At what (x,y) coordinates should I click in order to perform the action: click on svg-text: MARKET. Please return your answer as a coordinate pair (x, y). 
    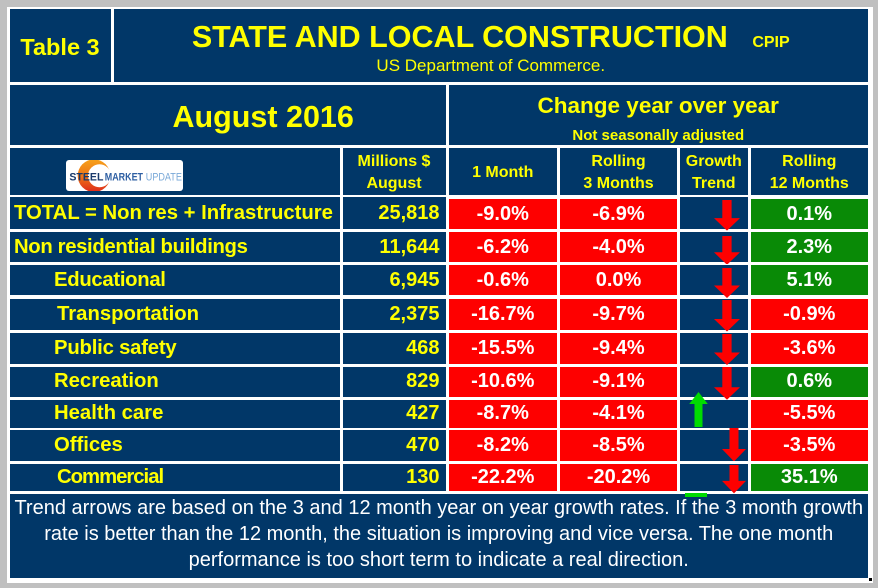
    Looking at the image, I should click on (123, 178).